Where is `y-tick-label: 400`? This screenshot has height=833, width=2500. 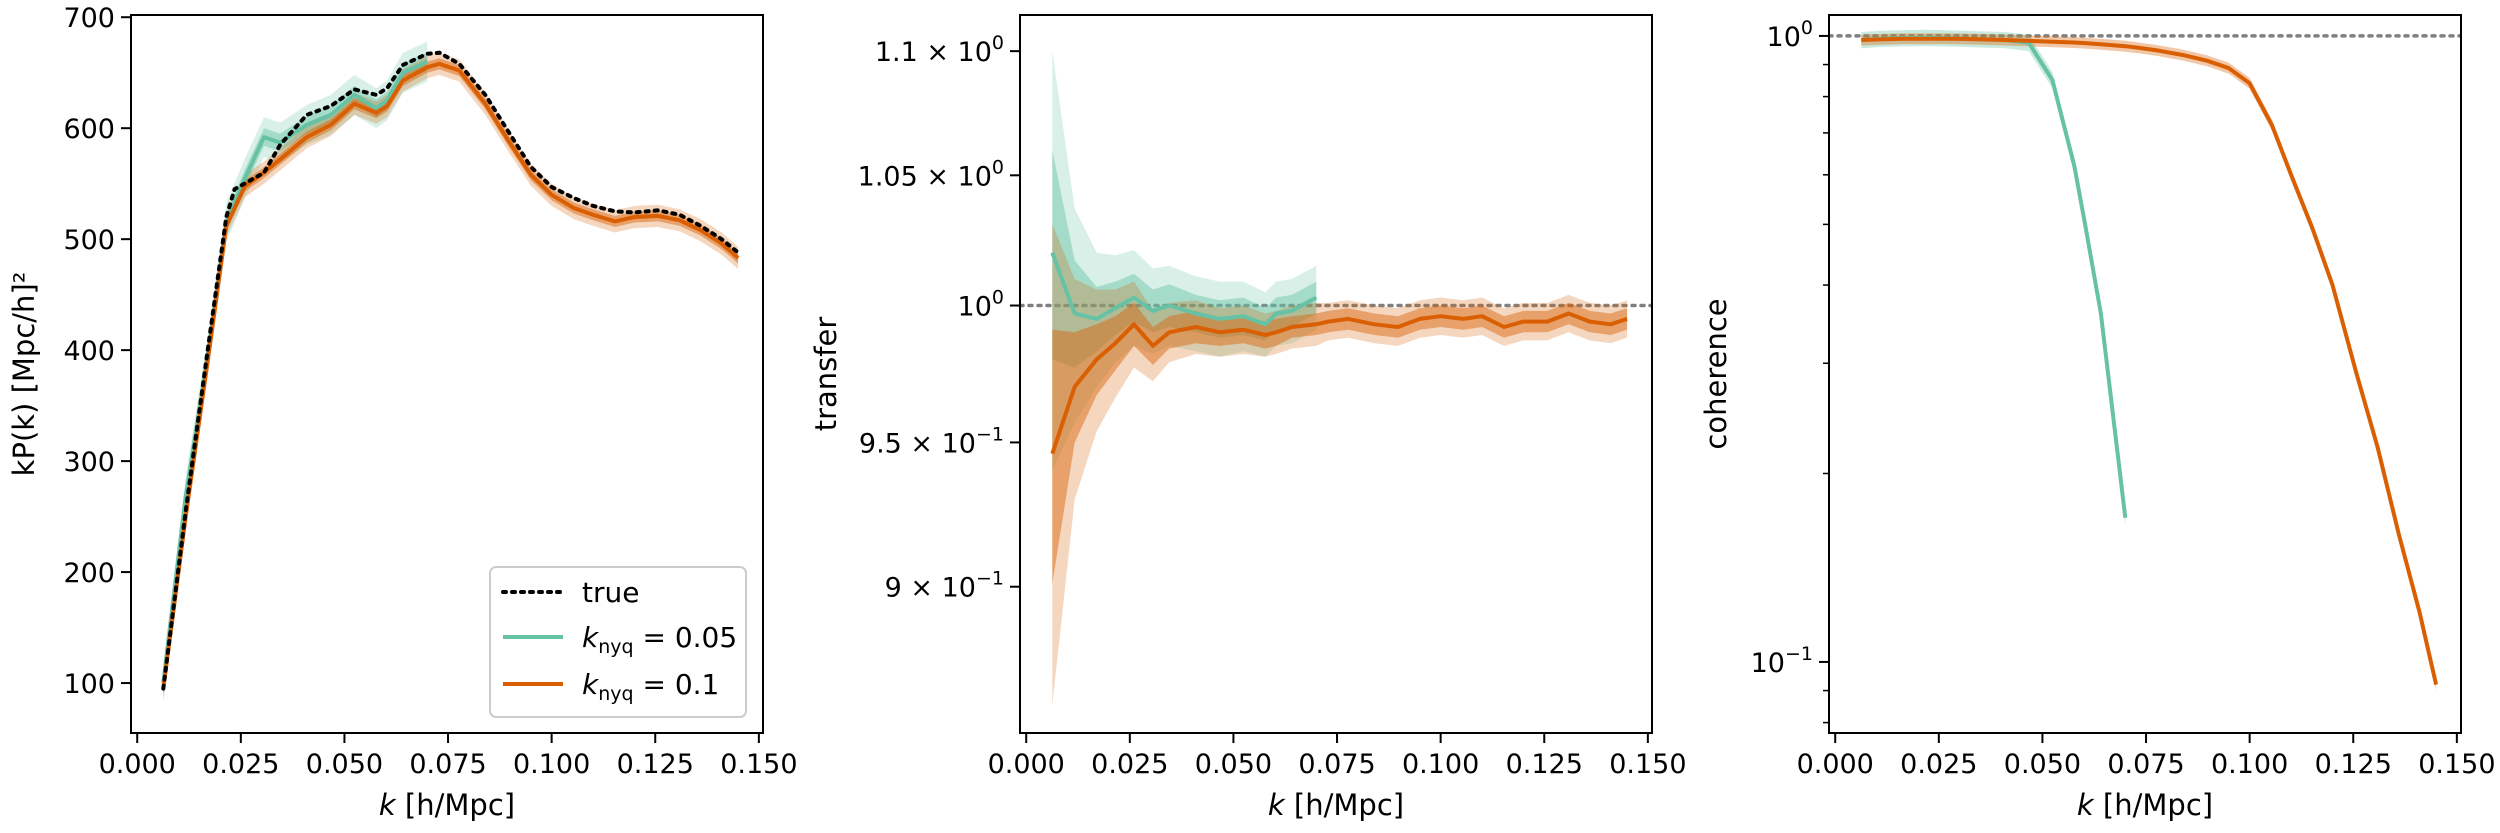 y-tick-label: 400 is located at coordinates (89, 351).